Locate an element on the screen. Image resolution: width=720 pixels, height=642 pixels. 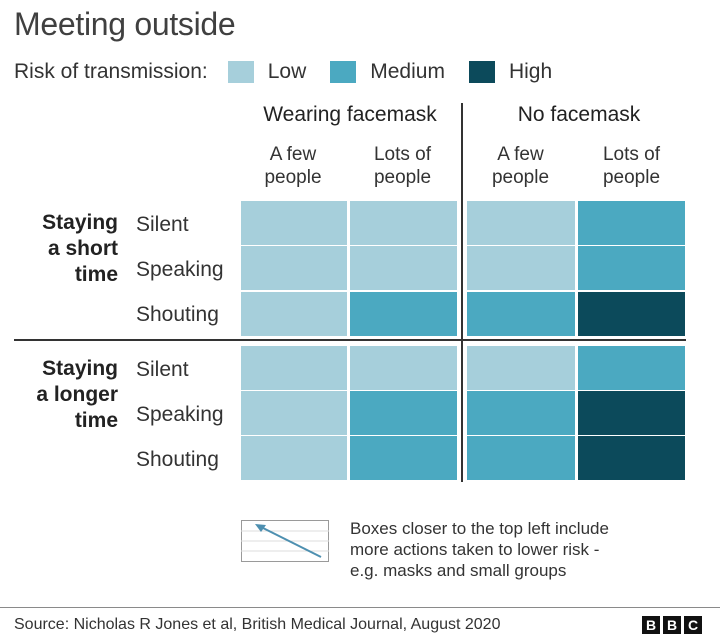
column-header-1-line-1: A few is located at coordinates (293, 154).